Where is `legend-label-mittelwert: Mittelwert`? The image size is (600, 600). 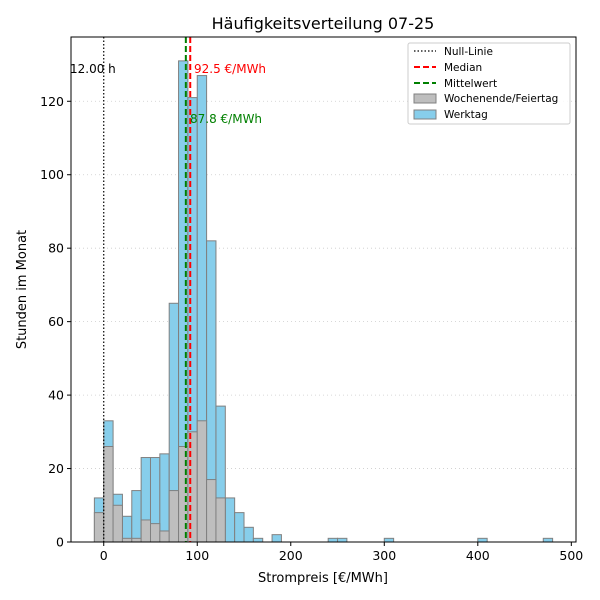 legend-label-mittelwert: Mittelwert is located at coordinates (470, 84).